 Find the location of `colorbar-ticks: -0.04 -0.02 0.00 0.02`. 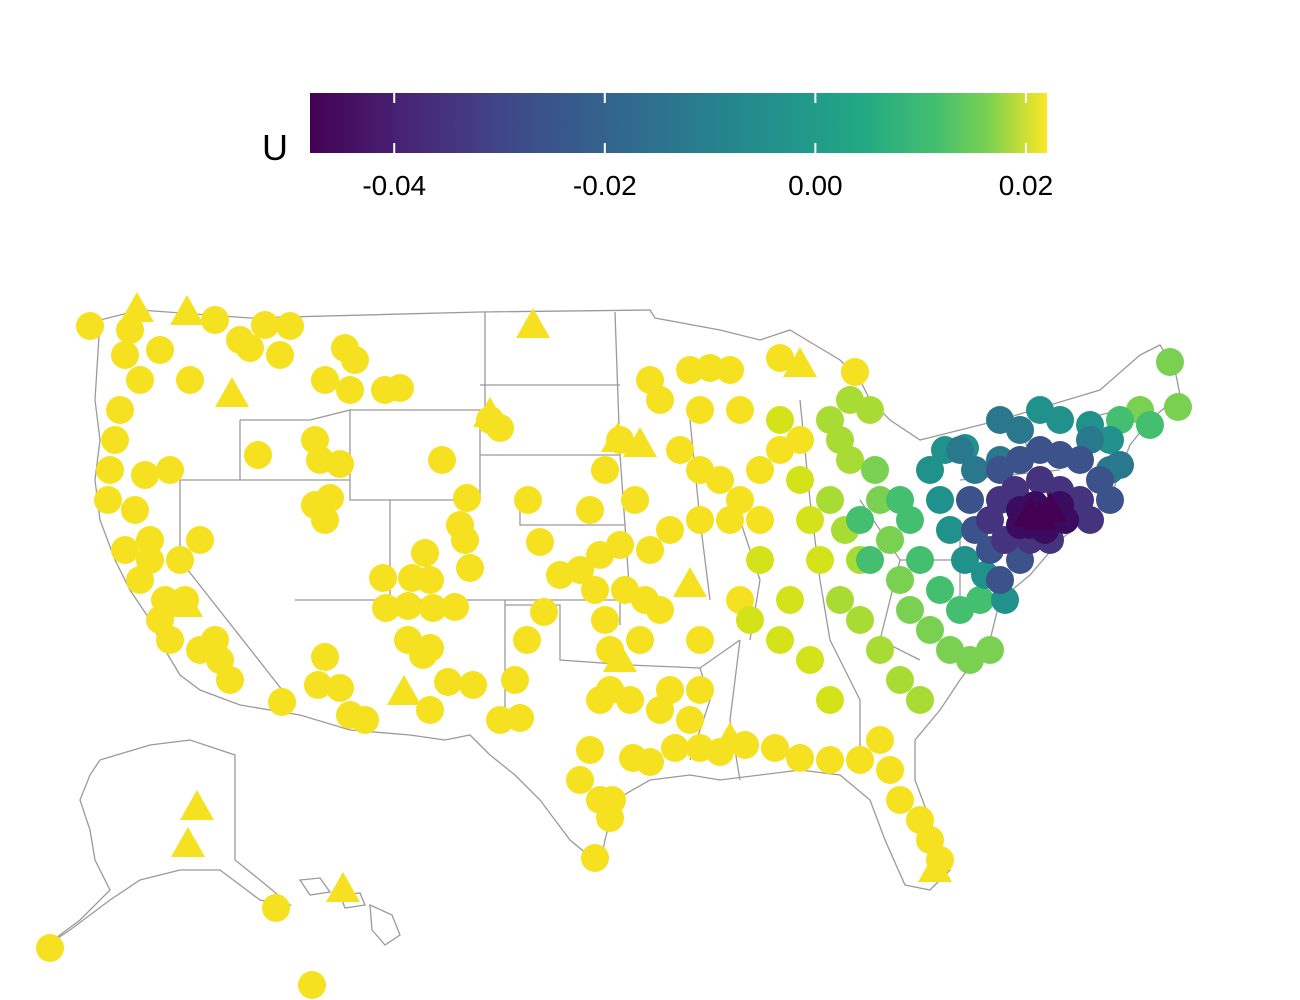

colorbar-ticks: -0.04 -0.02 0.00 0.02 is located at coordinates (707, 147).